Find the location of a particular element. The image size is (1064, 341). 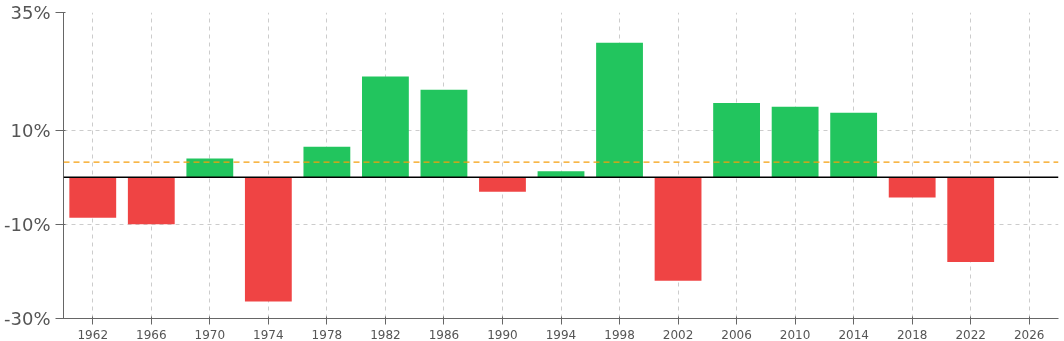

x-tick-label: 2010 is located at coordinates (795, 334).